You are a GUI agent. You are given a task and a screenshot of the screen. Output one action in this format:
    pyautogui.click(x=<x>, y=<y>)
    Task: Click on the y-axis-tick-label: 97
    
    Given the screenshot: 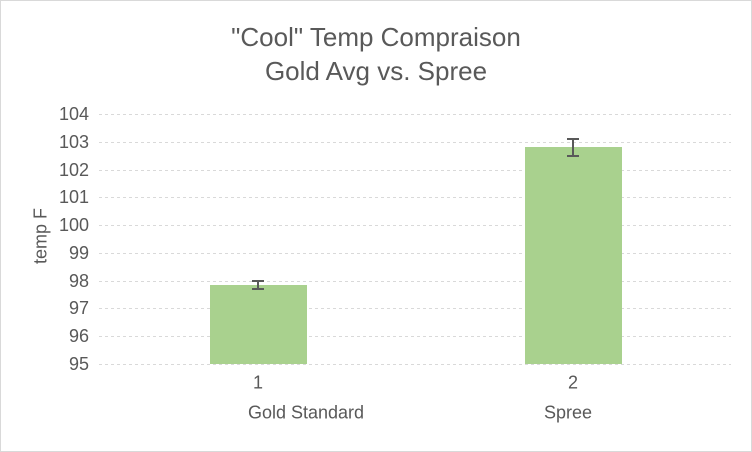 What is the action you would take?
    pyautogui.click(x=78, y=308)
    